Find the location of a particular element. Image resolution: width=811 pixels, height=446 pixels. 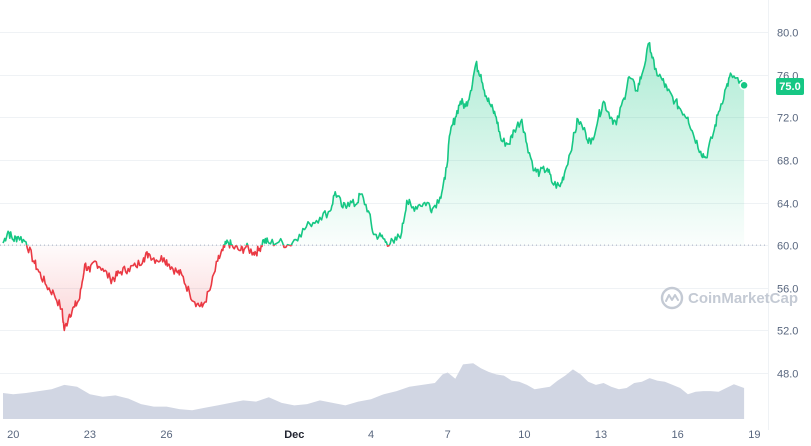

x-tick-label: Dec is located at coordinates (294, 435).